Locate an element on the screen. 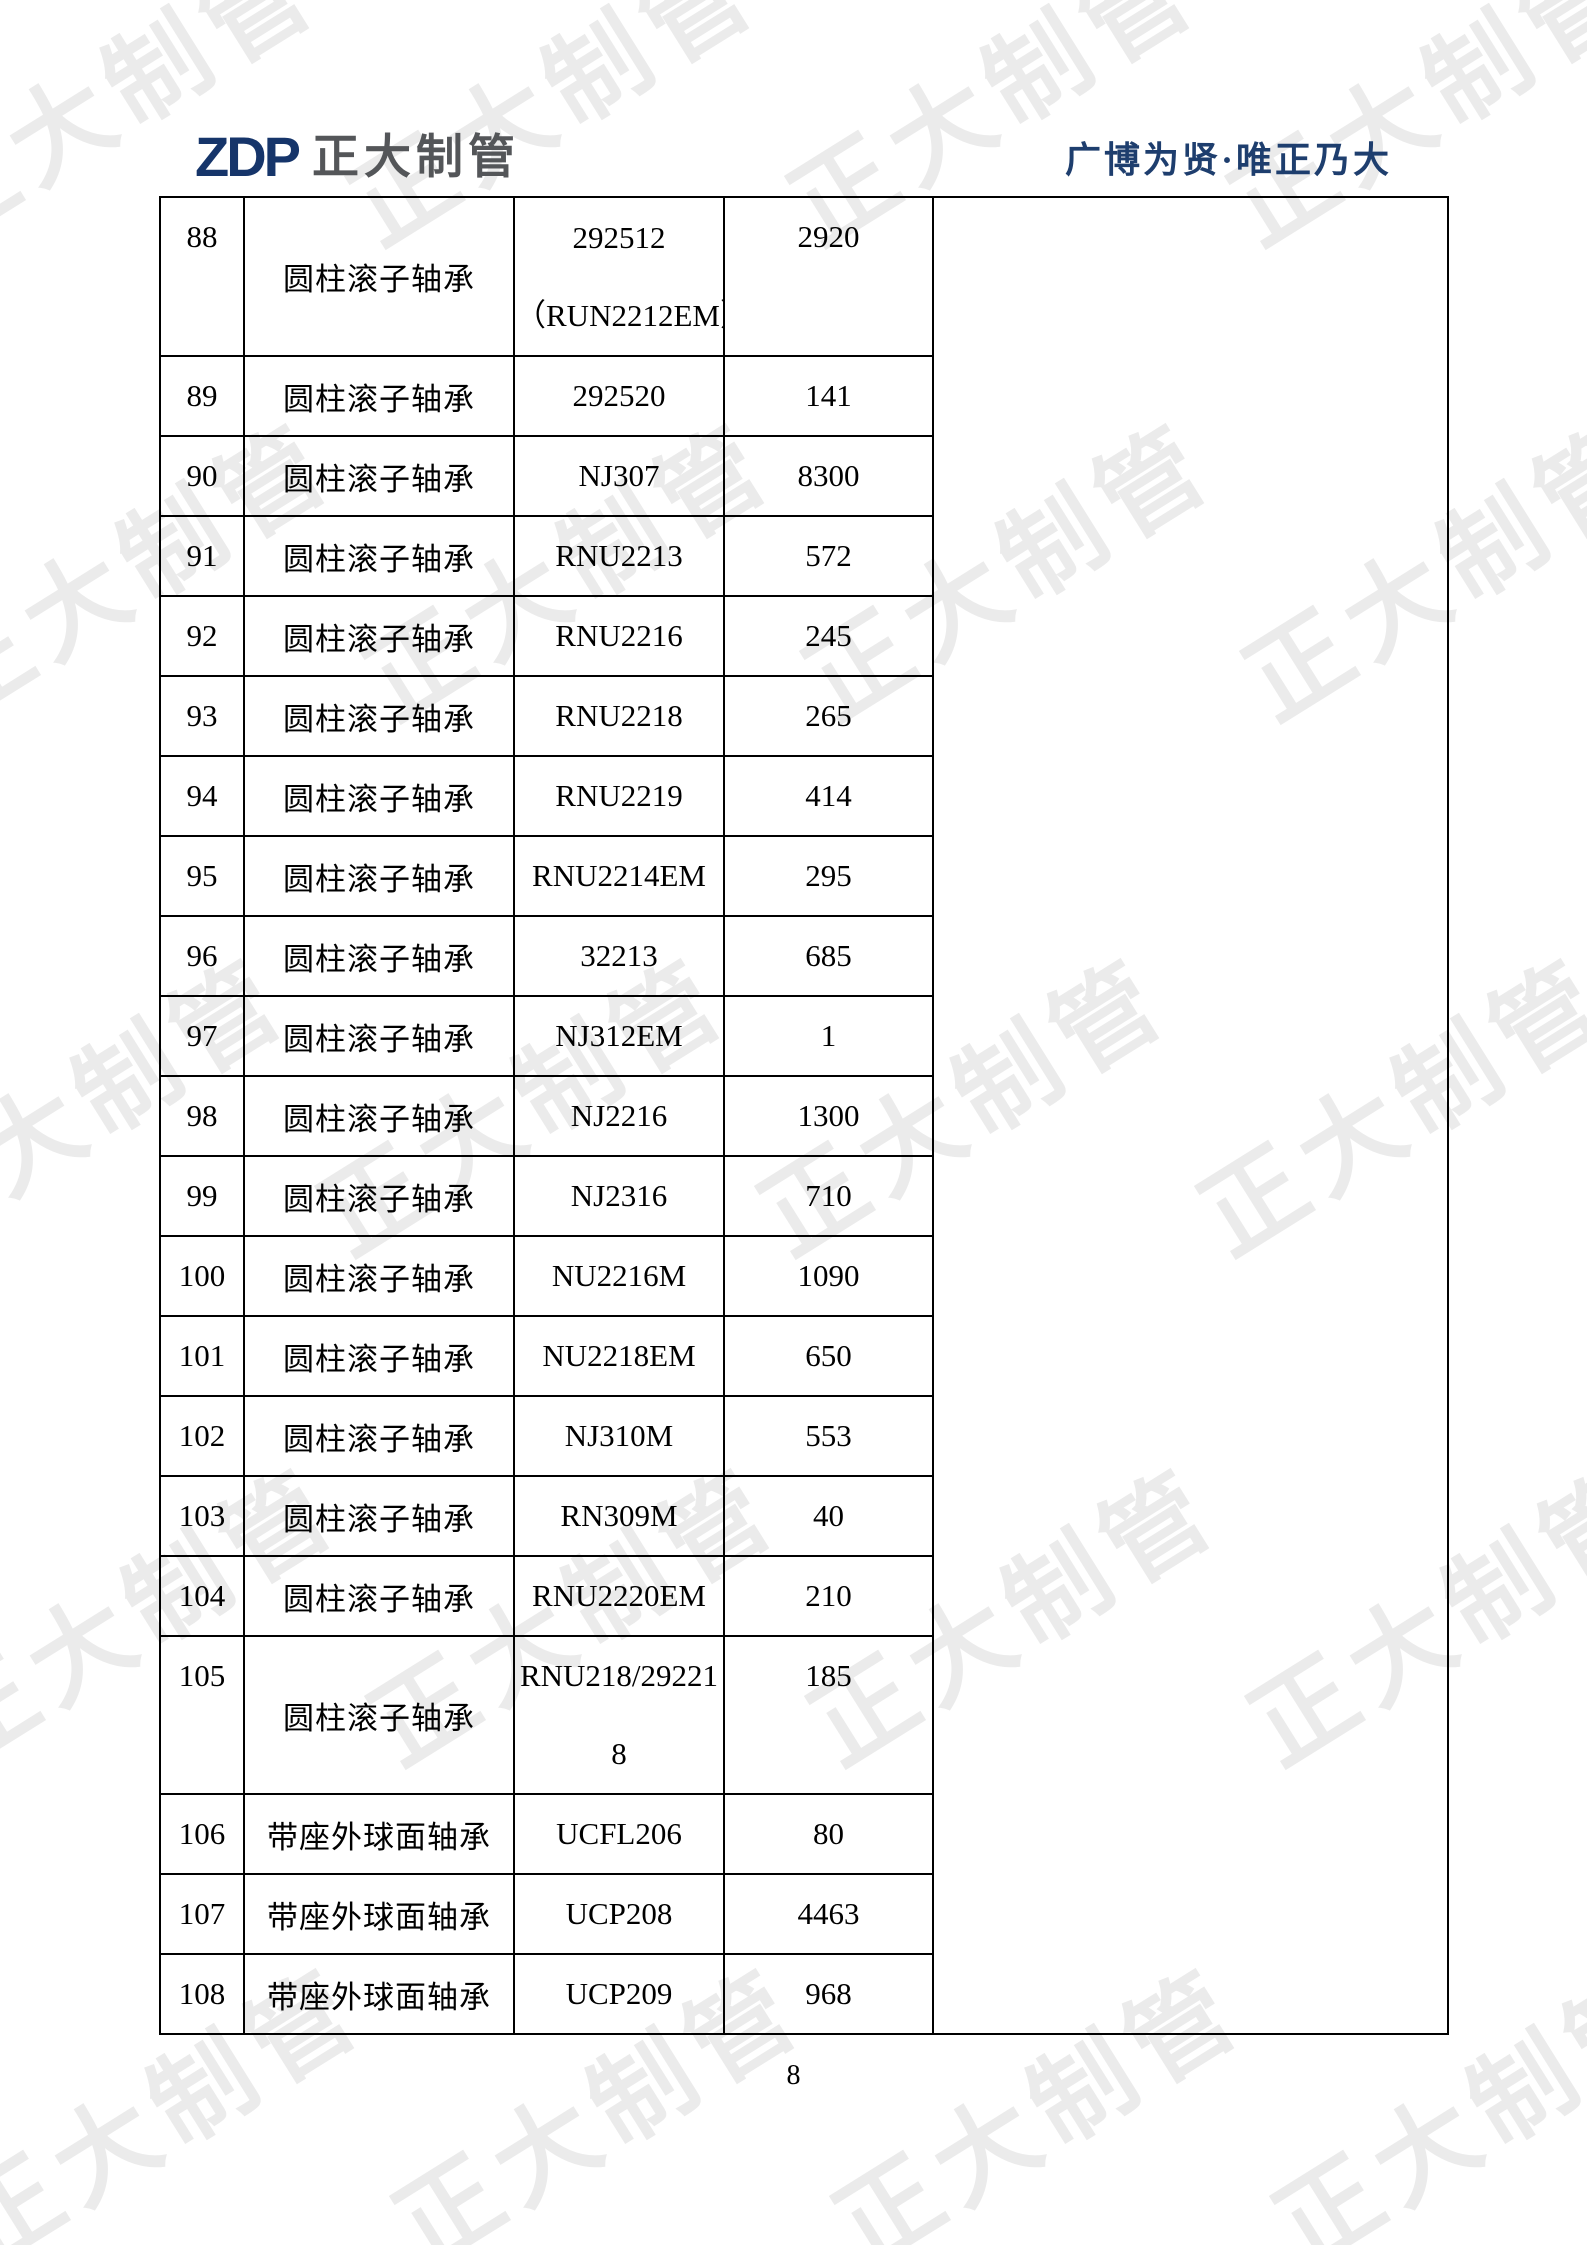 This screenshot has width=1587, height=2245. table-row: 104 圆柱滚子轴承 RNU2220EM 210 is located at coordinates (803, 1596).